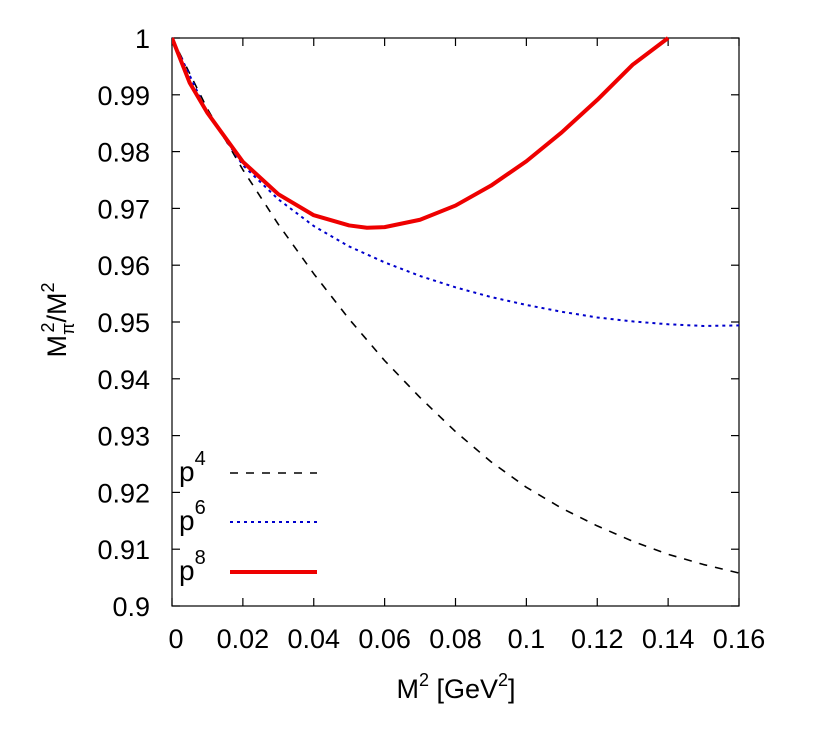  Describe the element at coordinates (123, 493) in the screenshot. I see `y-tick-label: 0.92` at that location.